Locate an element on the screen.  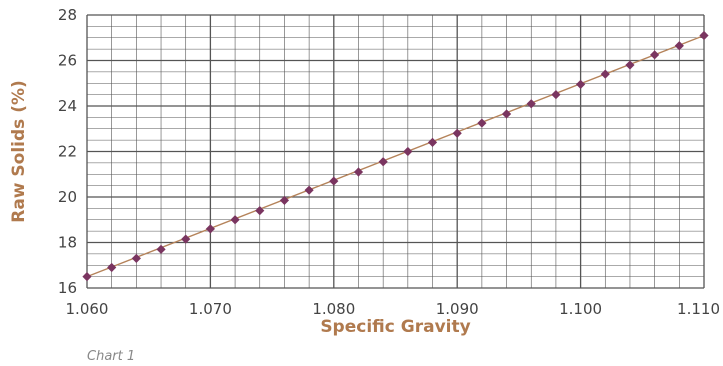
x-tick-label: 1.080 is located at coordinates (333, 309).